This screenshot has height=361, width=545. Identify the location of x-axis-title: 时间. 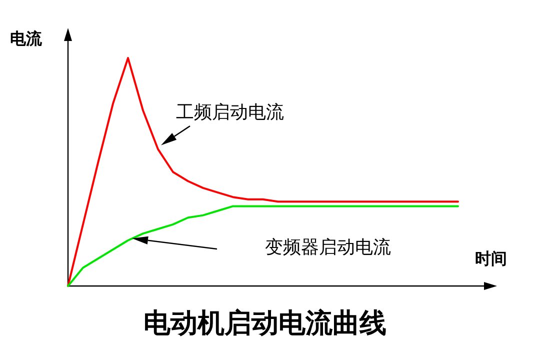
(491, 258).